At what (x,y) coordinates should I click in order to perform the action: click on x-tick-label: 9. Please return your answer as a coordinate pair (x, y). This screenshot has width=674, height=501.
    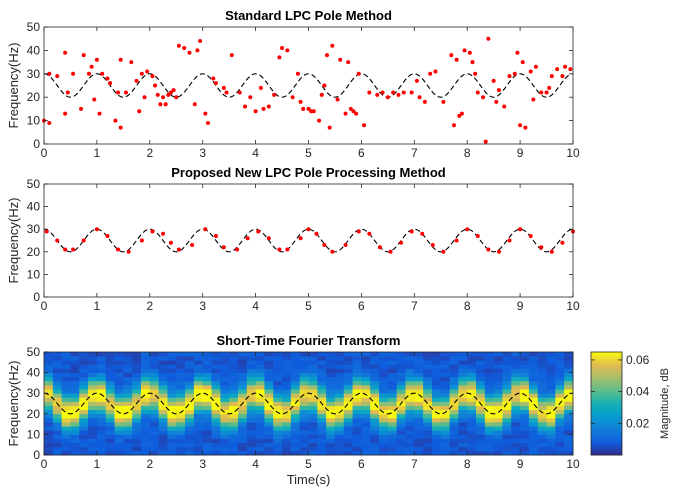
    Looking at the image, I should click on (520, 464).